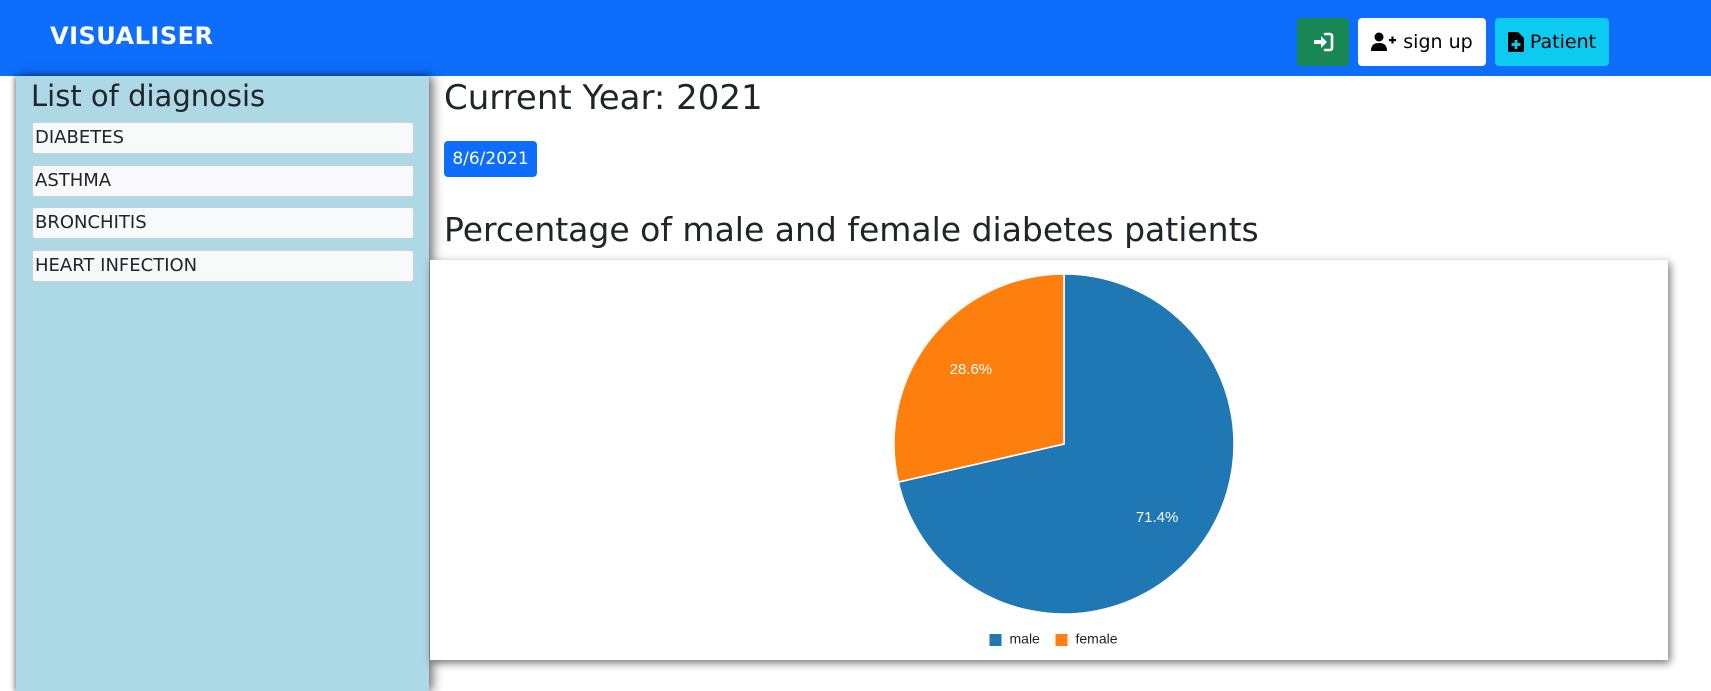 The height and width of the screenshot is (691, 1711). What do you see at coordinates (1061, 640) in the screenshot?
I see `legend-swatch-female` at bounding box center [1061, 640].